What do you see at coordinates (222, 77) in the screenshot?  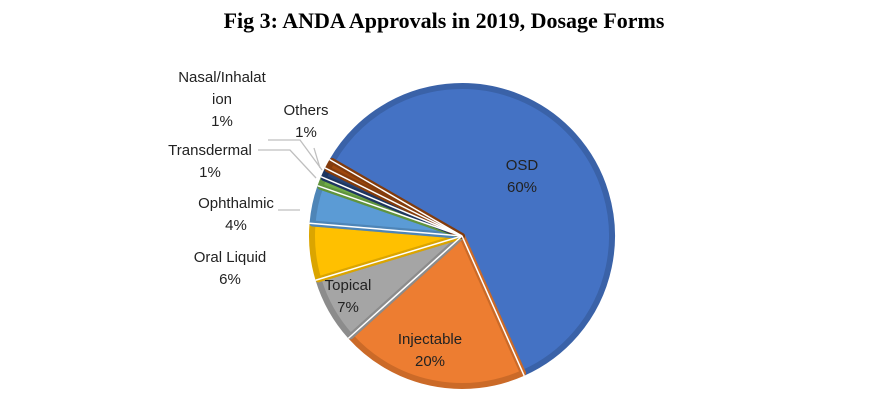 I see `data-label-name: Nasal/Inhalat` at bounding box center [222, 77].